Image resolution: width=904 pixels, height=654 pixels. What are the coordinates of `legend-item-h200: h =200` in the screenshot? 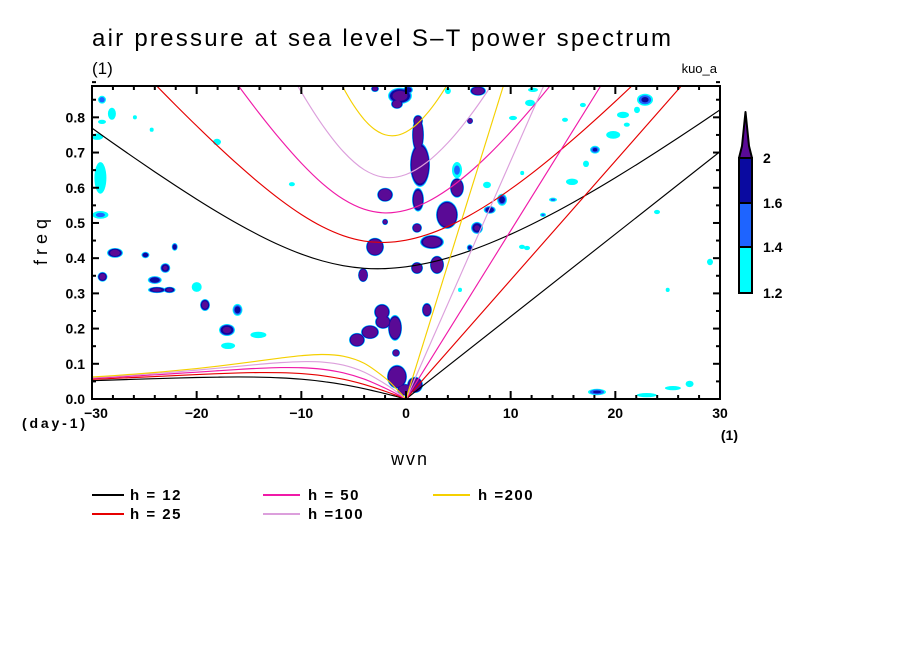 It's located at (483, 495).